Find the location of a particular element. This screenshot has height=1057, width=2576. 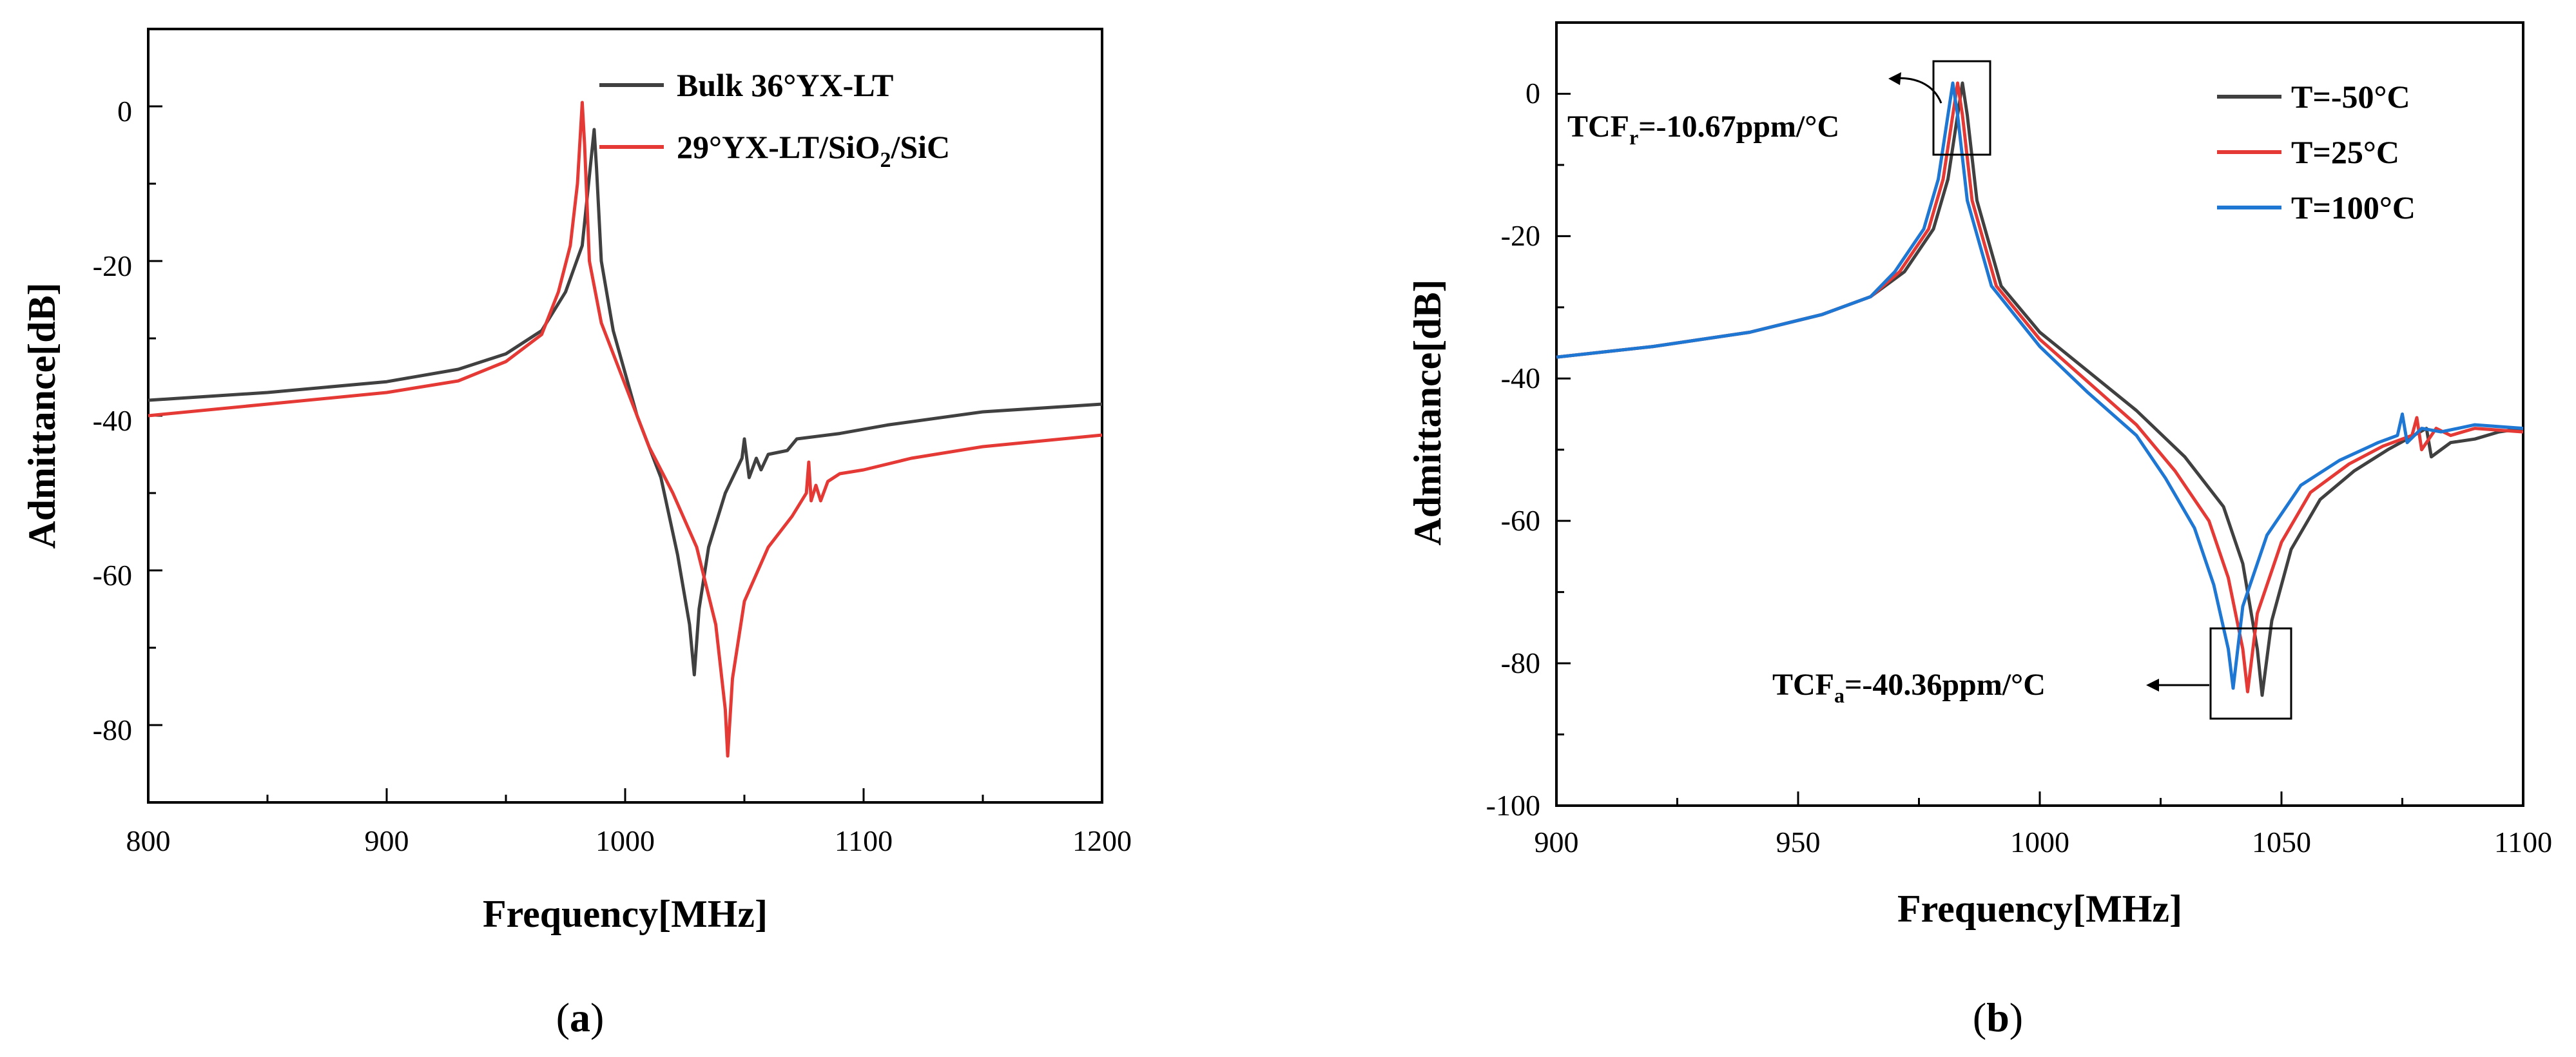

panel-caption-b: (b) is located at coordinates (1998, 1017).